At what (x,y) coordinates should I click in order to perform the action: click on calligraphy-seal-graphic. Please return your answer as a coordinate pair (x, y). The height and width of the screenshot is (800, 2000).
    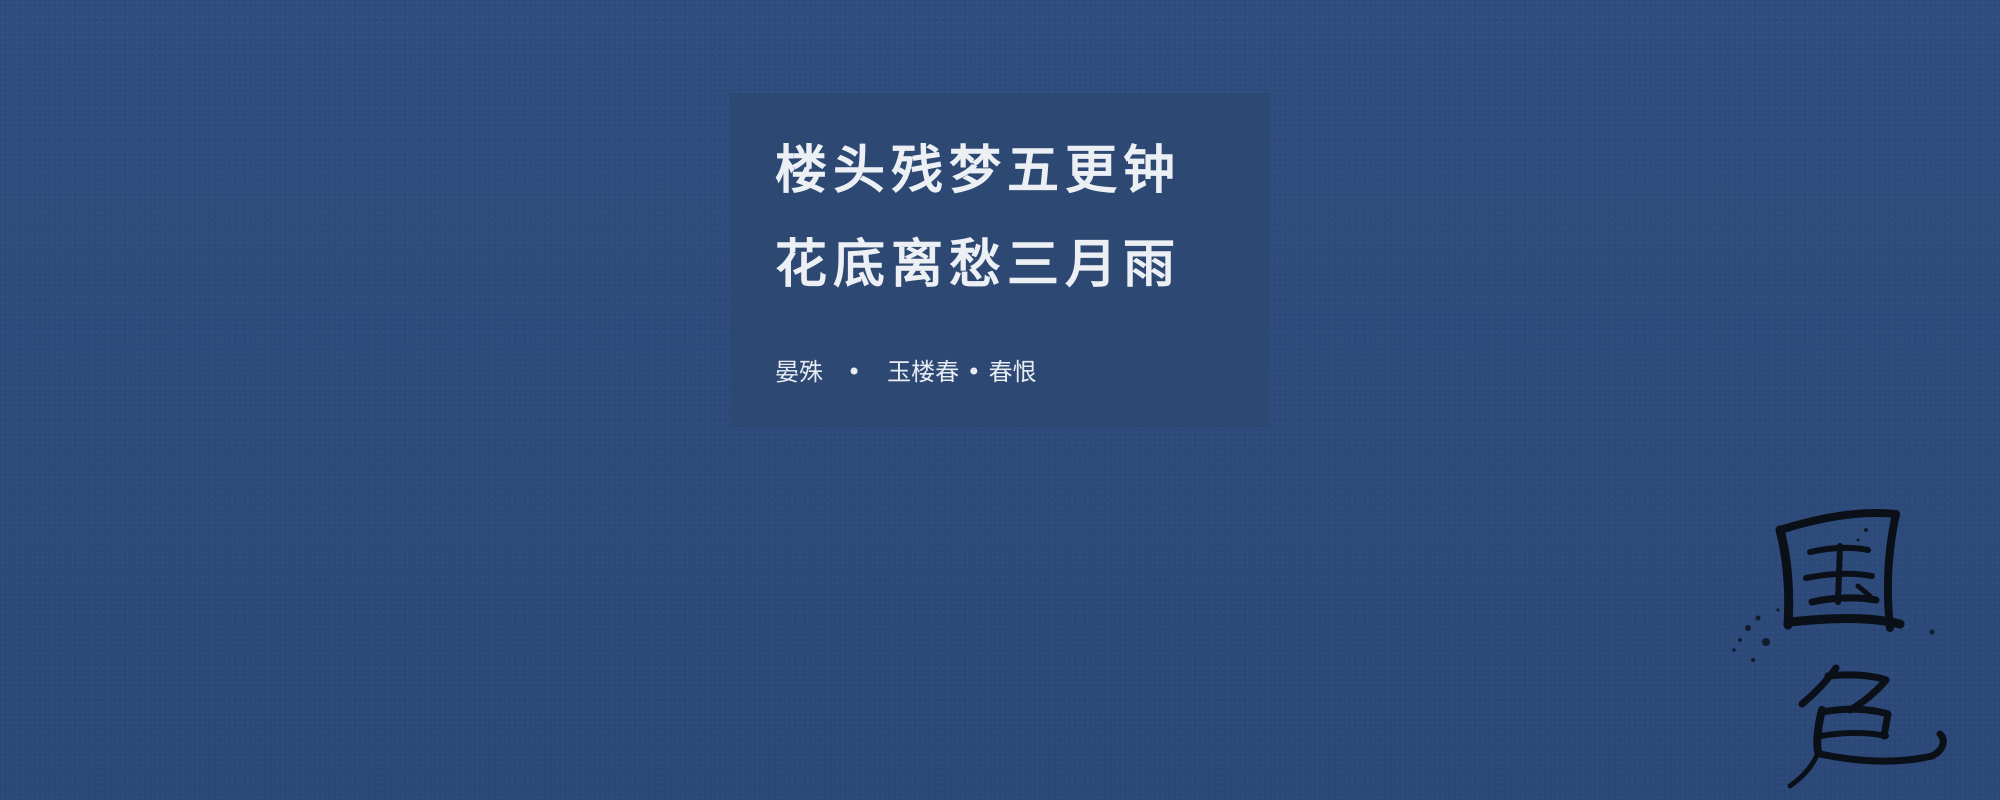
    Looking at the image, I should click on (1839, 648).